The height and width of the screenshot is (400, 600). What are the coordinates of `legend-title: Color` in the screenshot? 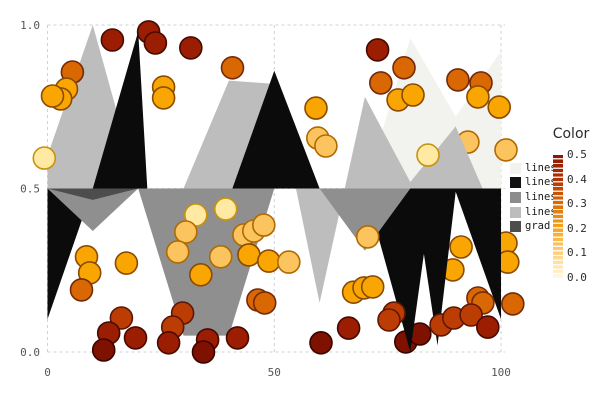 It's located at (571, 134).